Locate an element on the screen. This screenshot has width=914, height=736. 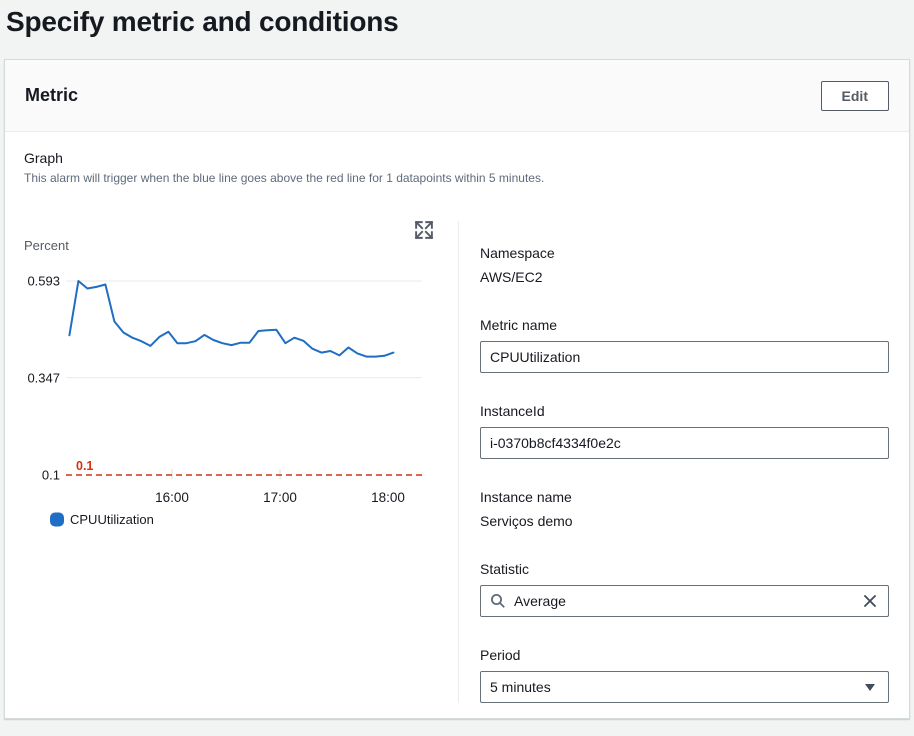
instance-id-group: InstanceId is located at coordinates (684, 430).